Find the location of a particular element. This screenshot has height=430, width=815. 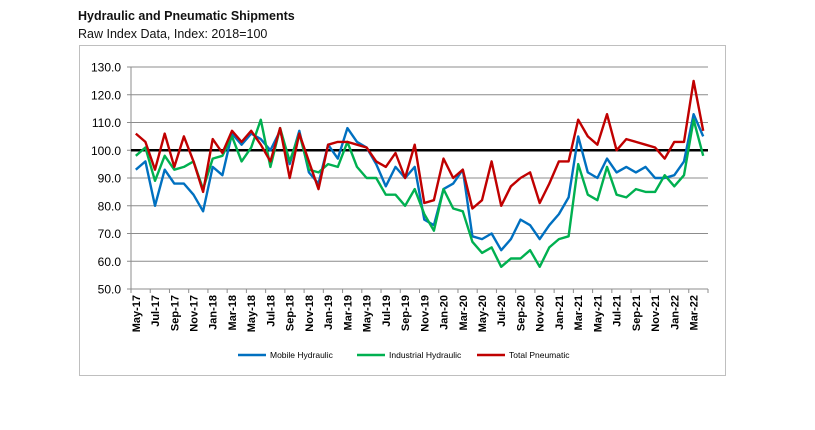

x-tick-label: Jul-18 is located at coordinates (271, 311).